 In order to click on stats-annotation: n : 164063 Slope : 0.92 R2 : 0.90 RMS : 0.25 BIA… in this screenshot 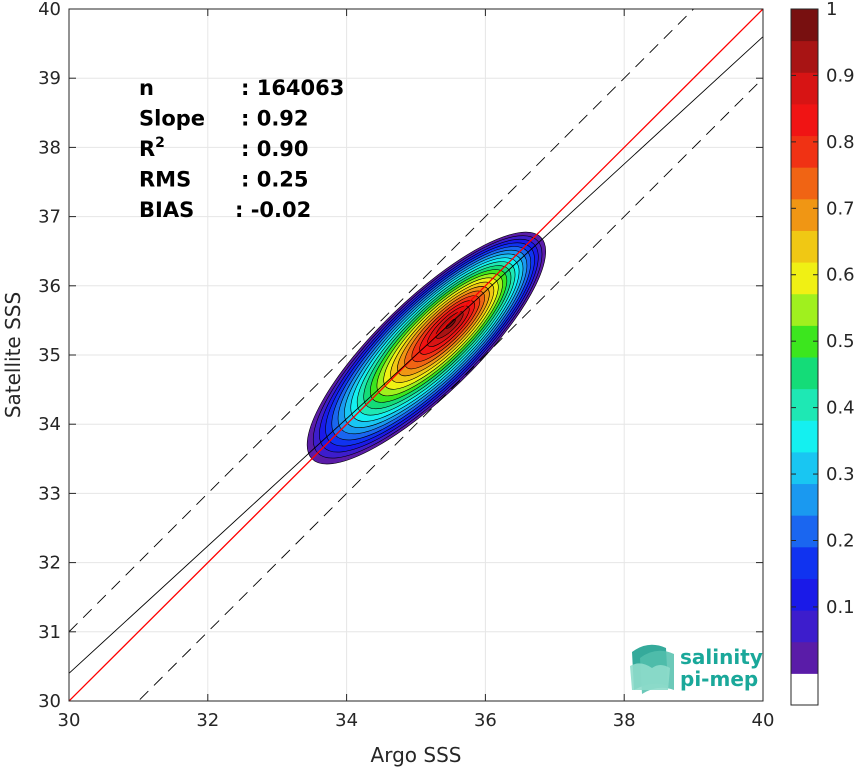, I will do `click(241, 149)`.